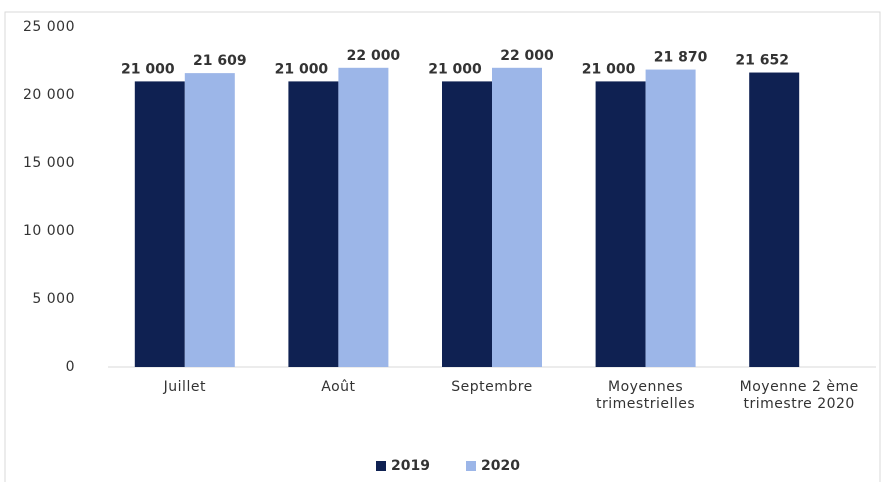 The height and width of the screenshot is (482, 881). I want to click on x-tick-label: Août, so click(338, 387).